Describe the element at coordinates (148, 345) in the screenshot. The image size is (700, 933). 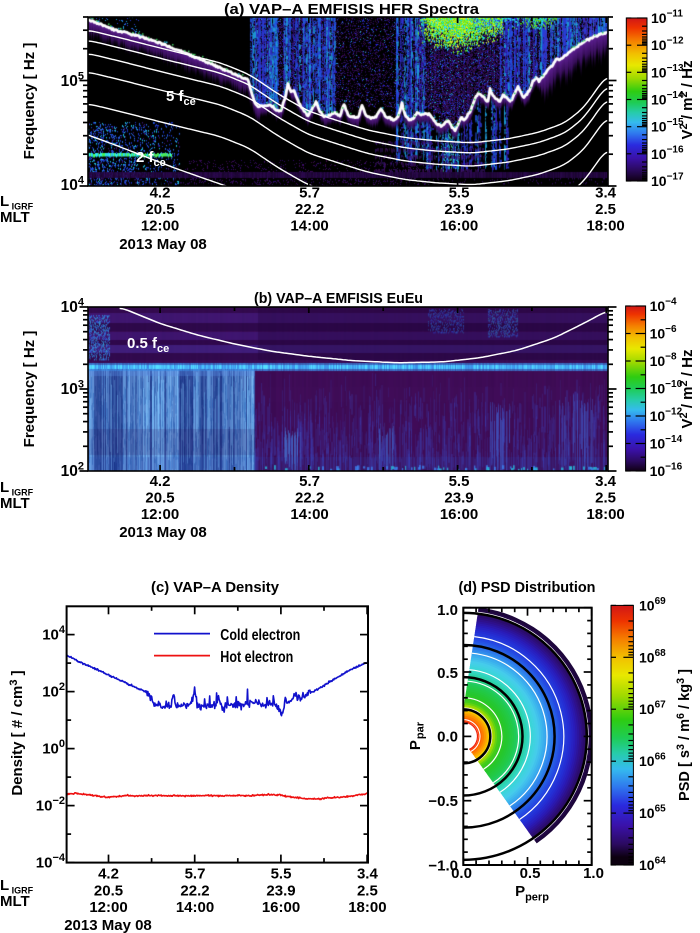
I see `svg-text: 0.5 fce` at that location.